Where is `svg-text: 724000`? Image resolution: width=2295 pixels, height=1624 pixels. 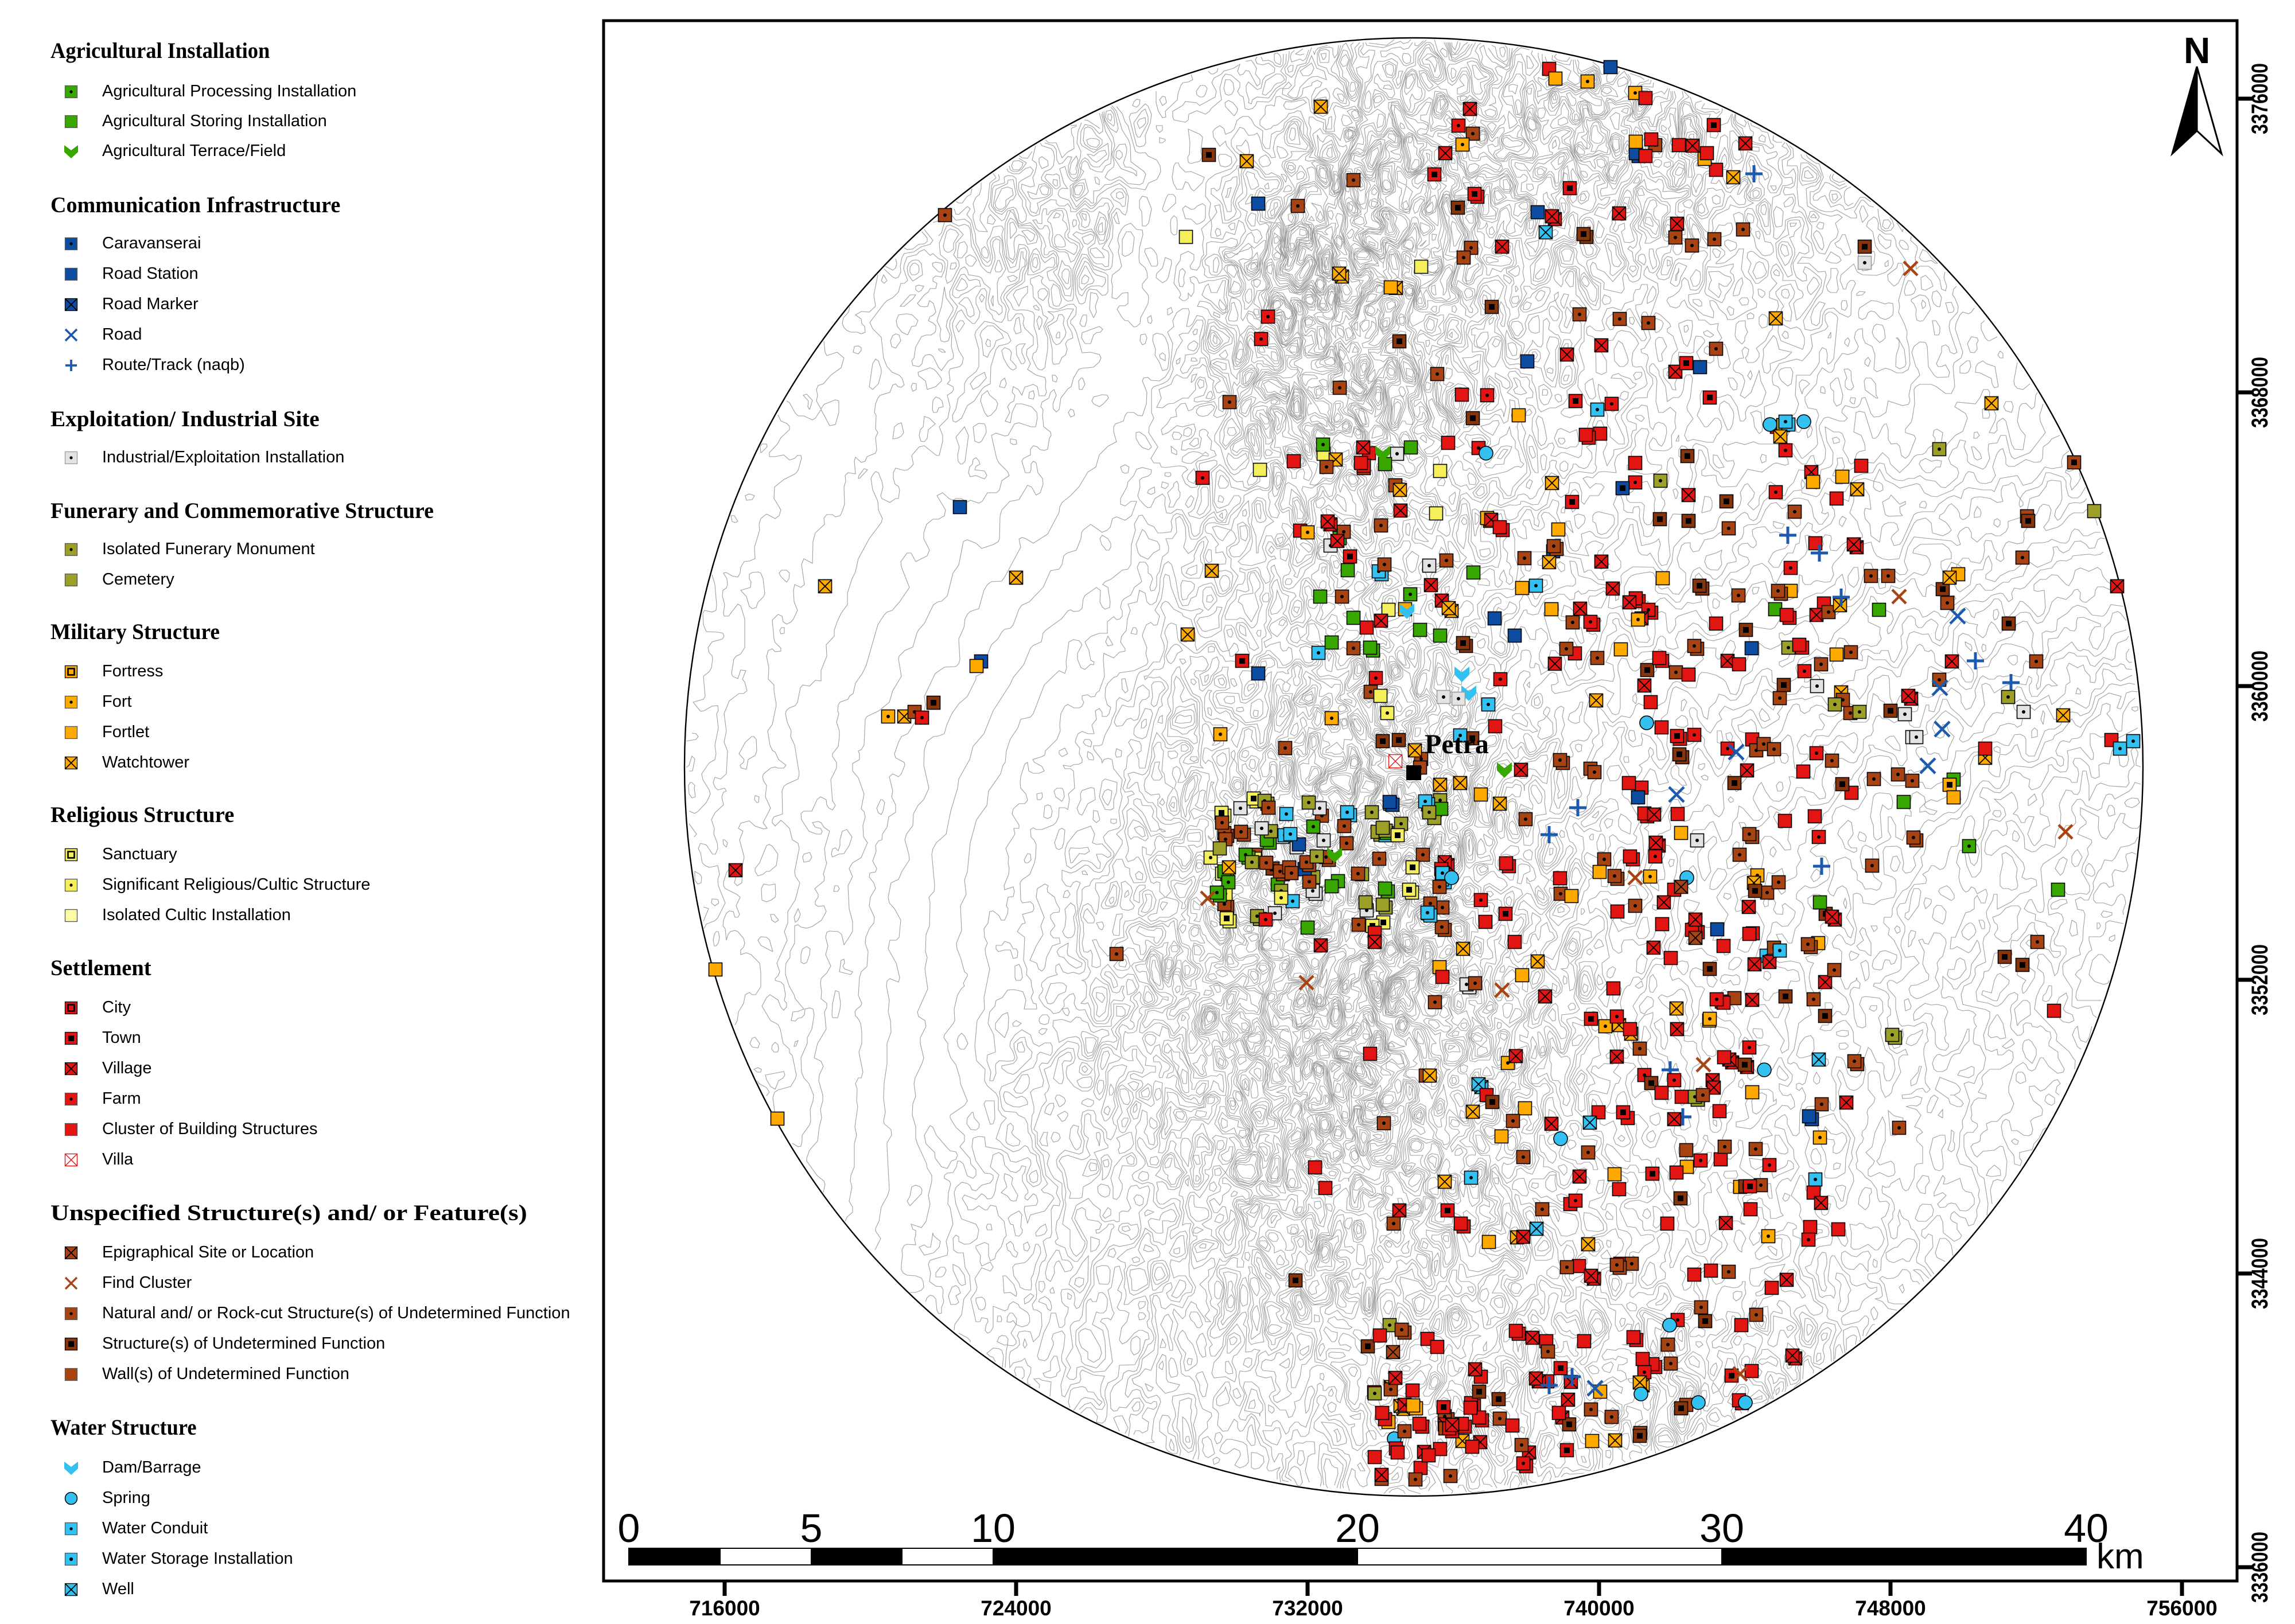 svg-text: 724000 is located at coordinates (1016, 1608).